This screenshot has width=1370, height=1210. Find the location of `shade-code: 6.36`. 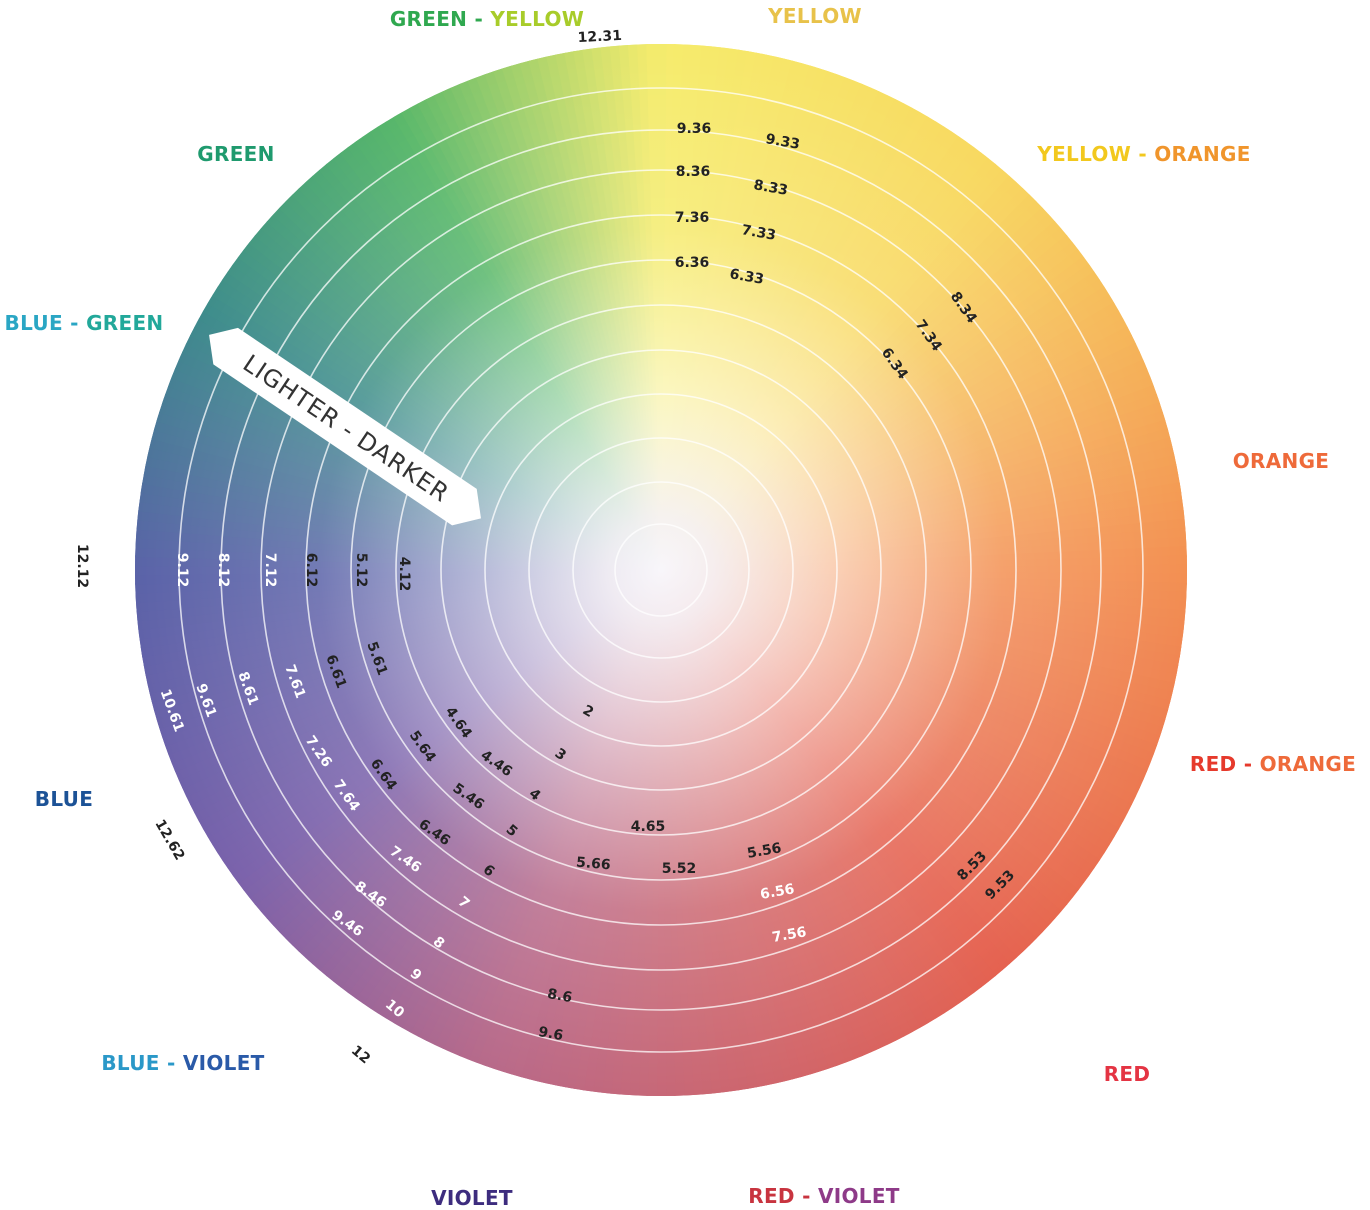

shade-code: 6.36 is located at coordinates (692, 263).